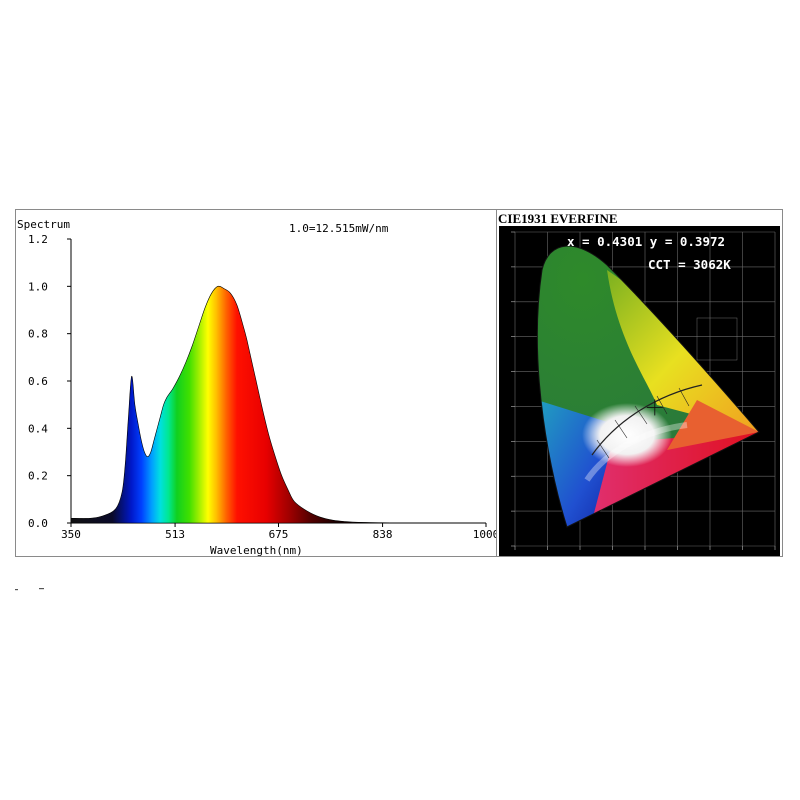 The image size is (800, 800). I want to click on spectrum-y-tick-label: 0.2, so click(38, 476).